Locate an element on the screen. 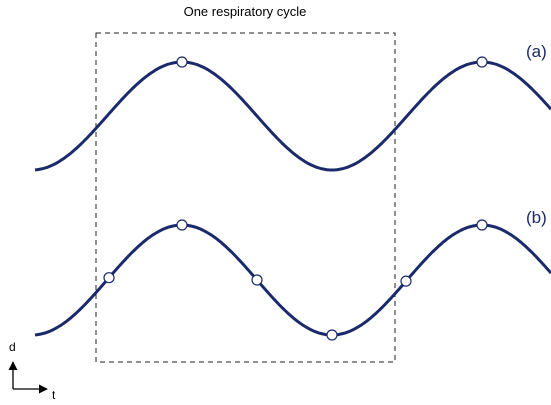 The width and height of the screenshot is (551, 405). cycle-title: One respiratory cycle is located at coordinates (245, 11).